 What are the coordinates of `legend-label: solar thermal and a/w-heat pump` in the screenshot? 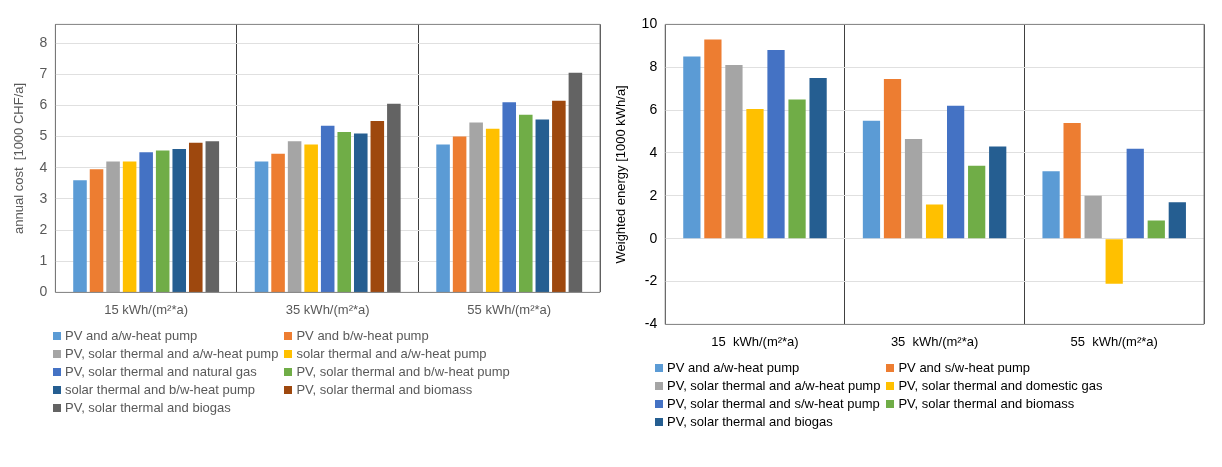 It's located at (391, 353).